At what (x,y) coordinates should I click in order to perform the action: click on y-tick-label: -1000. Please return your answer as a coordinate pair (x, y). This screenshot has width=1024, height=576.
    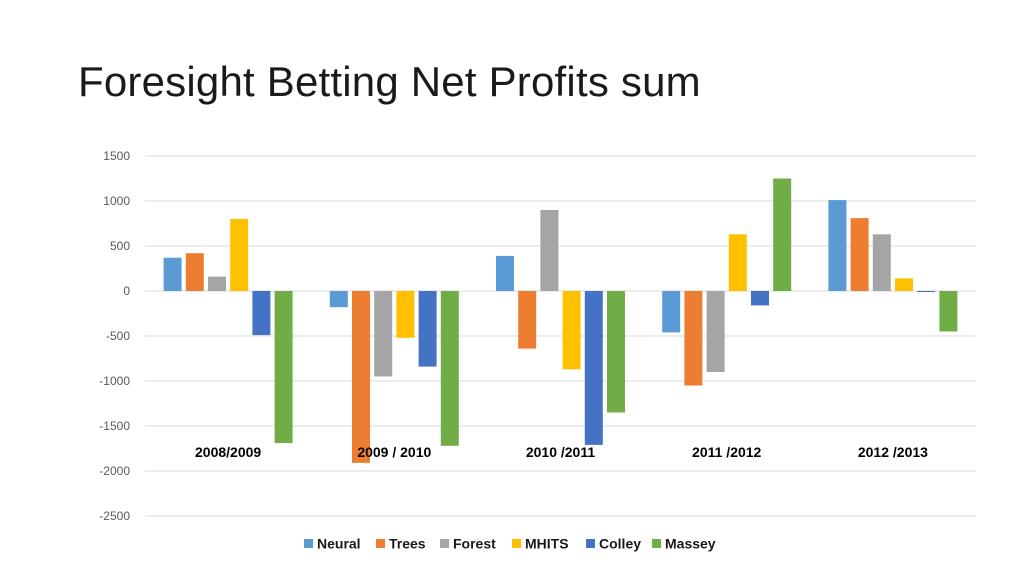
    Looking at the image, I should click on (114, 381).